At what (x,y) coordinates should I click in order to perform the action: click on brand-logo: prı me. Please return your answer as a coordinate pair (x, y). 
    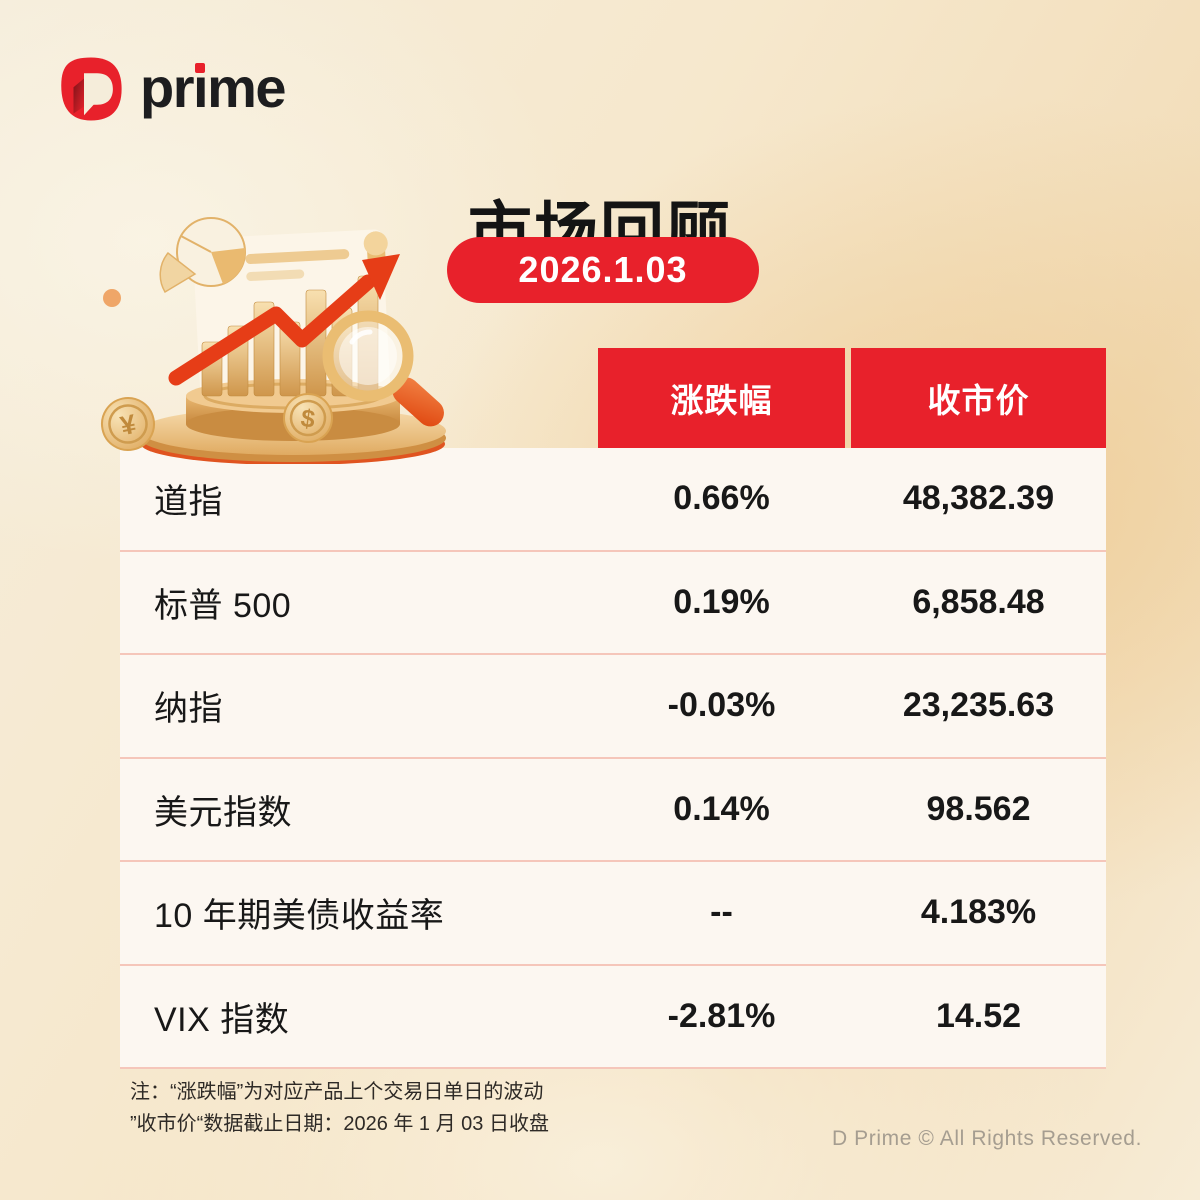
    Looking at the image, I should click on (171, 89).